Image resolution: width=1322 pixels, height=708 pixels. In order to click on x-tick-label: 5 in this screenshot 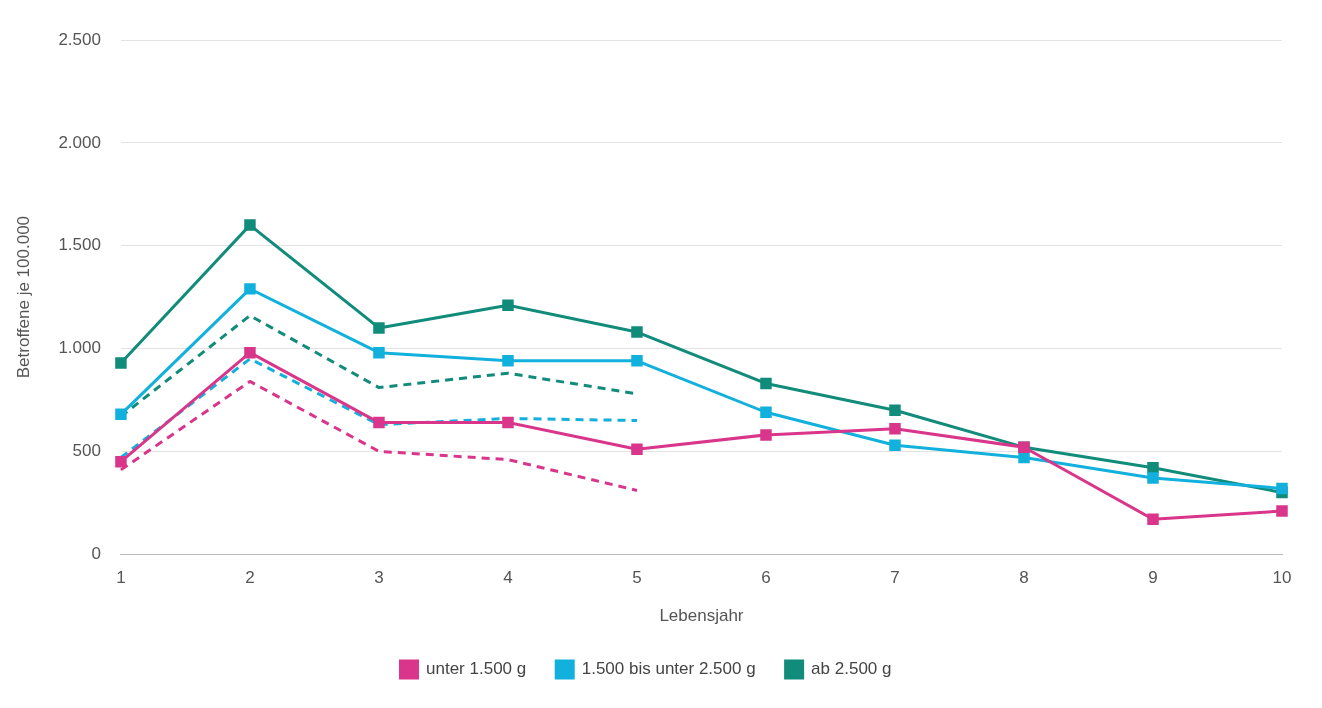, I will do `click(637, 578)`.